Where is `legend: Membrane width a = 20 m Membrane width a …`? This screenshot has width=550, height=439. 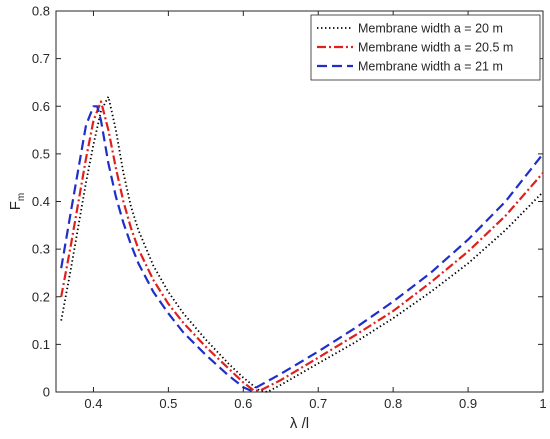
legend: Membrane width a = 20 m Membrane width a … is located at coordinates (425, 47).